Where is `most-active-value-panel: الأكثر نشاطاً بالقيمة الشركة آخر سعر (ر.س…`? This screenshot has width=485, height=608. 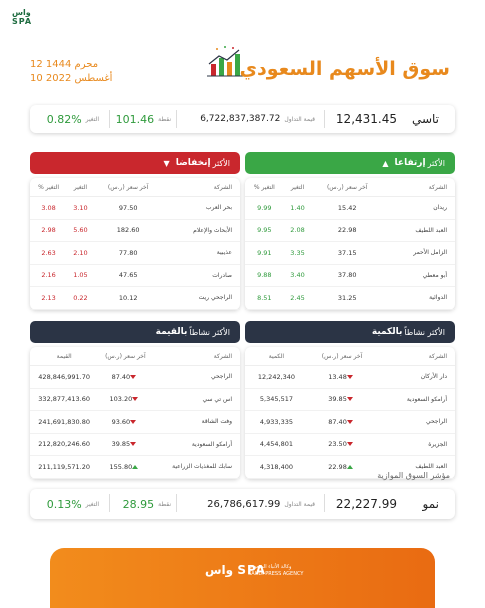 most-active-value-panel: الأكثر نشاطاً بالقيمة الشركة آخر سعر (ر.س… is located at coordinates (135, 400).